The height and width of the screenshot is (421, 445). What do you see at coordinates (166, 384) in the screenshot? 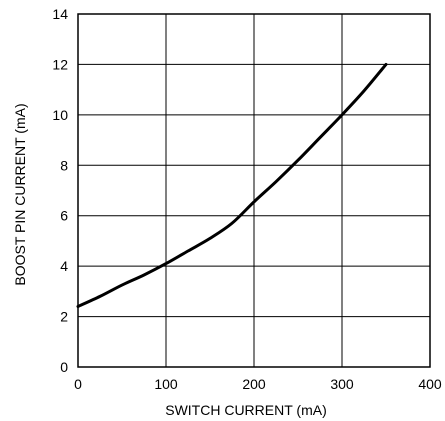
I see `x-tick-label: 100` at bounding box center [166, 384].